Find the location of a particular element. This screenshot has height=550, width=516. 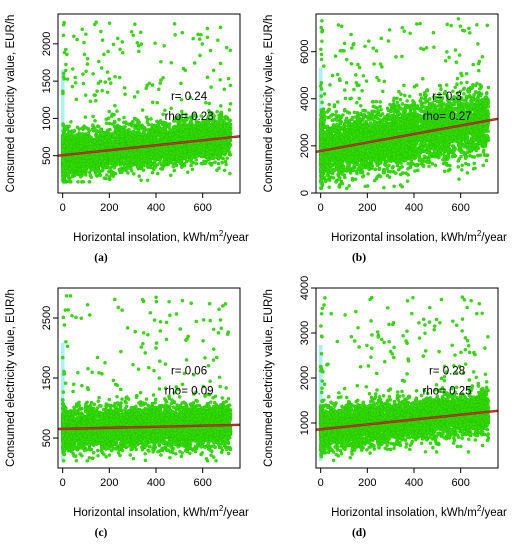

x-tick-label: 0 is located at coordinates (63, 208).